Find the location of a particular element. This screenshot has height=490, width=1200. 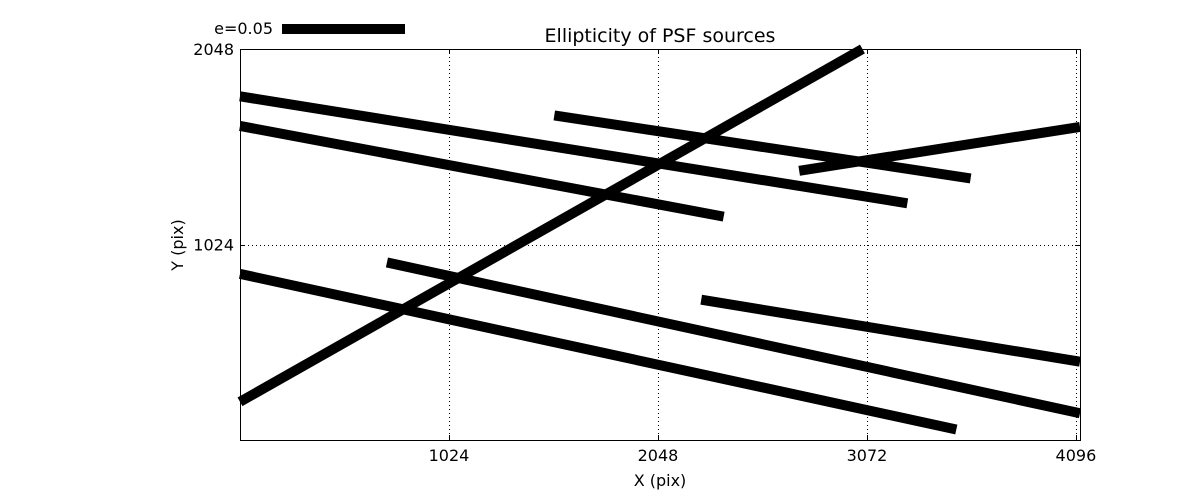

y-tick-label: 1024 is located at coordinates (213, 245).